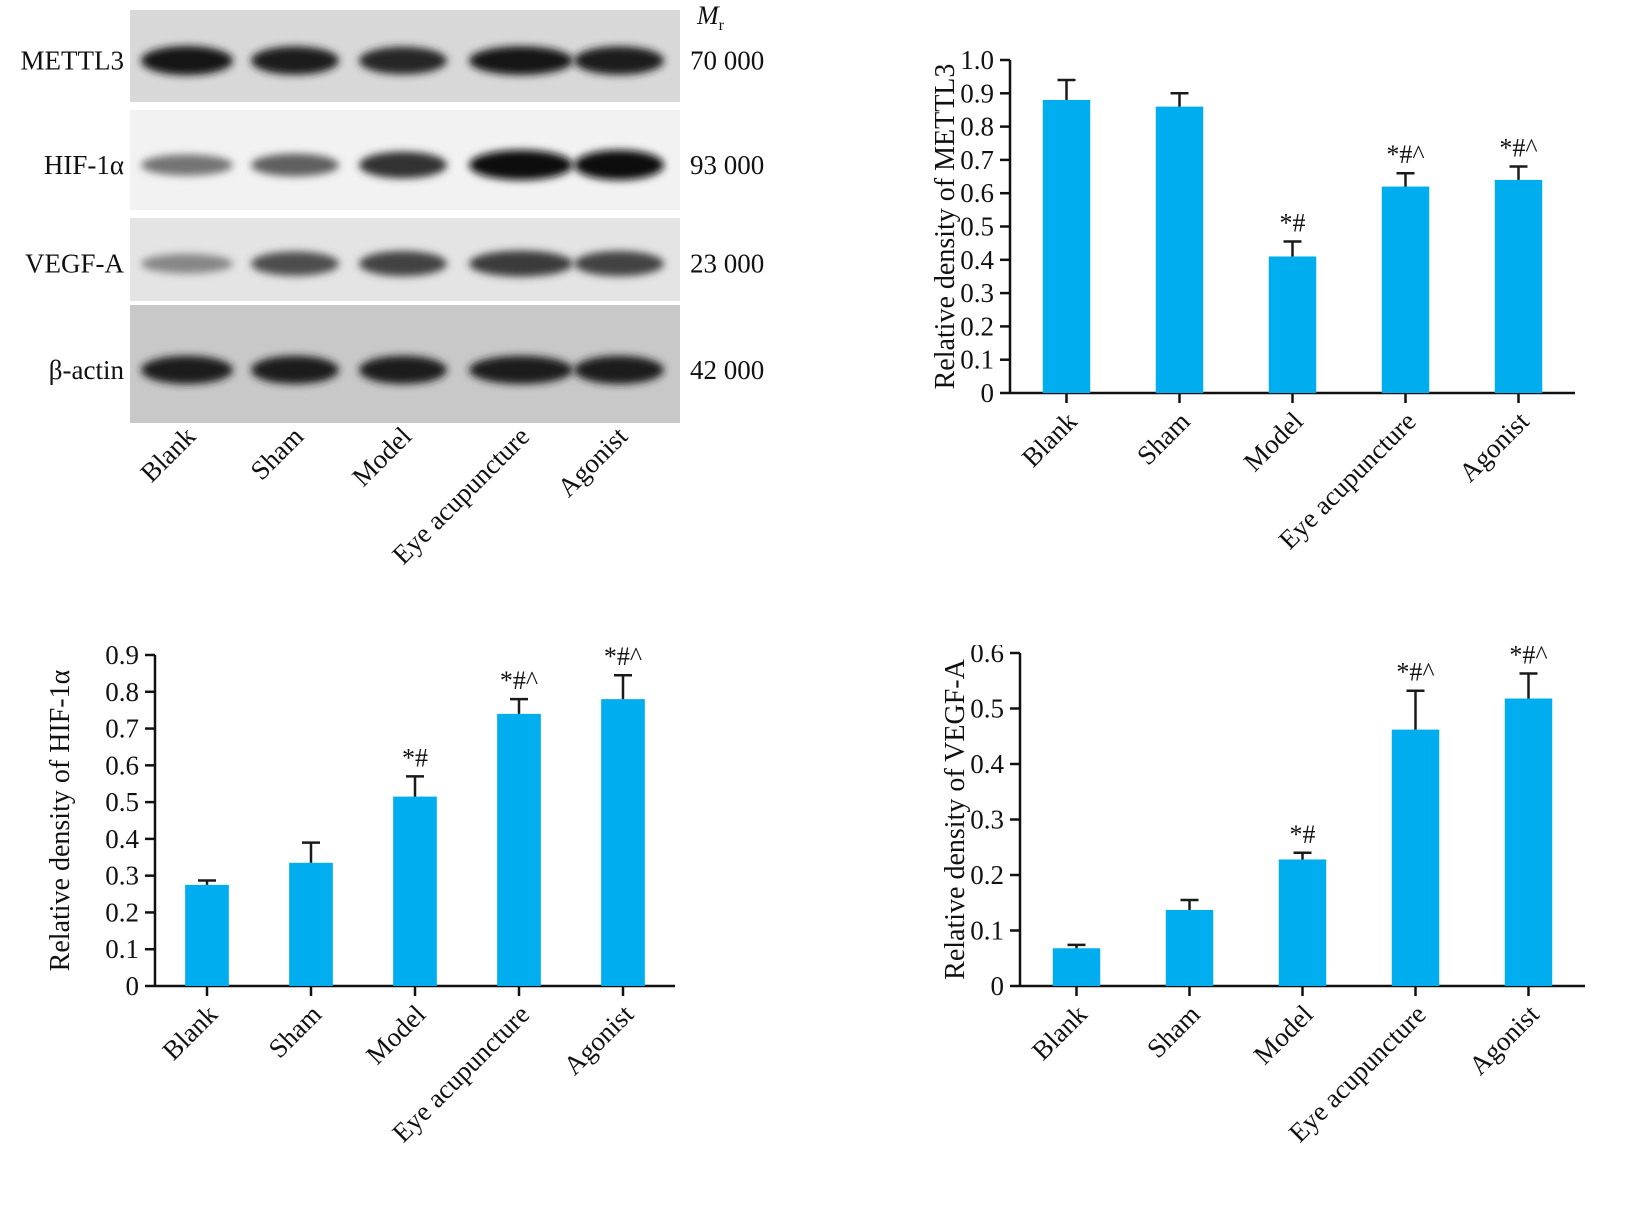 The image size is (1630, 1211). I want to click on blot-row: METTL3 70 000, so click(392, 56).